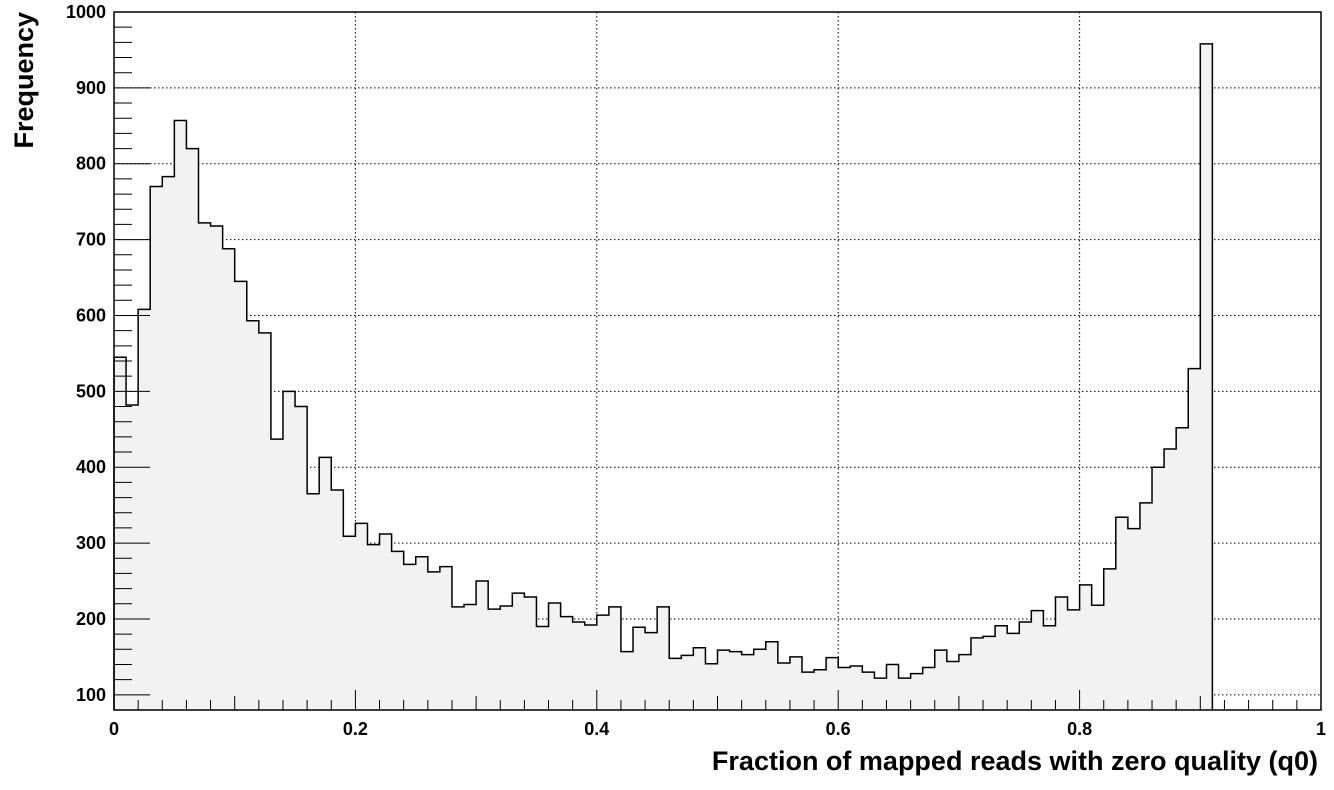  I want to click on y-axis-title: Frequency, so click(24, 80).